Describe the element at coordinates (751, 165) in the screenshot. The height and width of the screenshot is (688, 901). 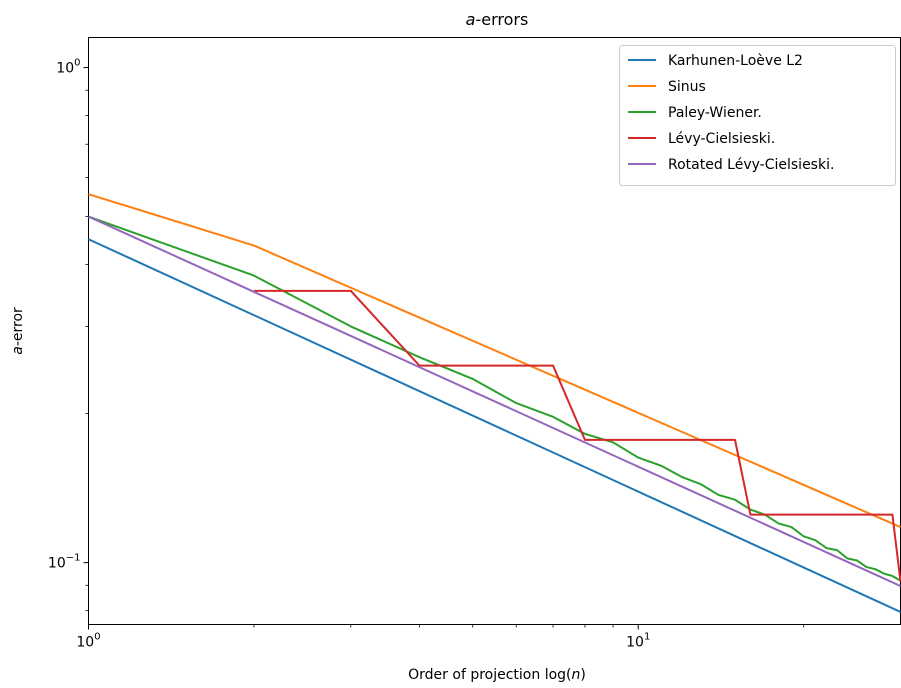
I see `legend-label-5: Rotated Lévy-Cielsieski.` at that location.